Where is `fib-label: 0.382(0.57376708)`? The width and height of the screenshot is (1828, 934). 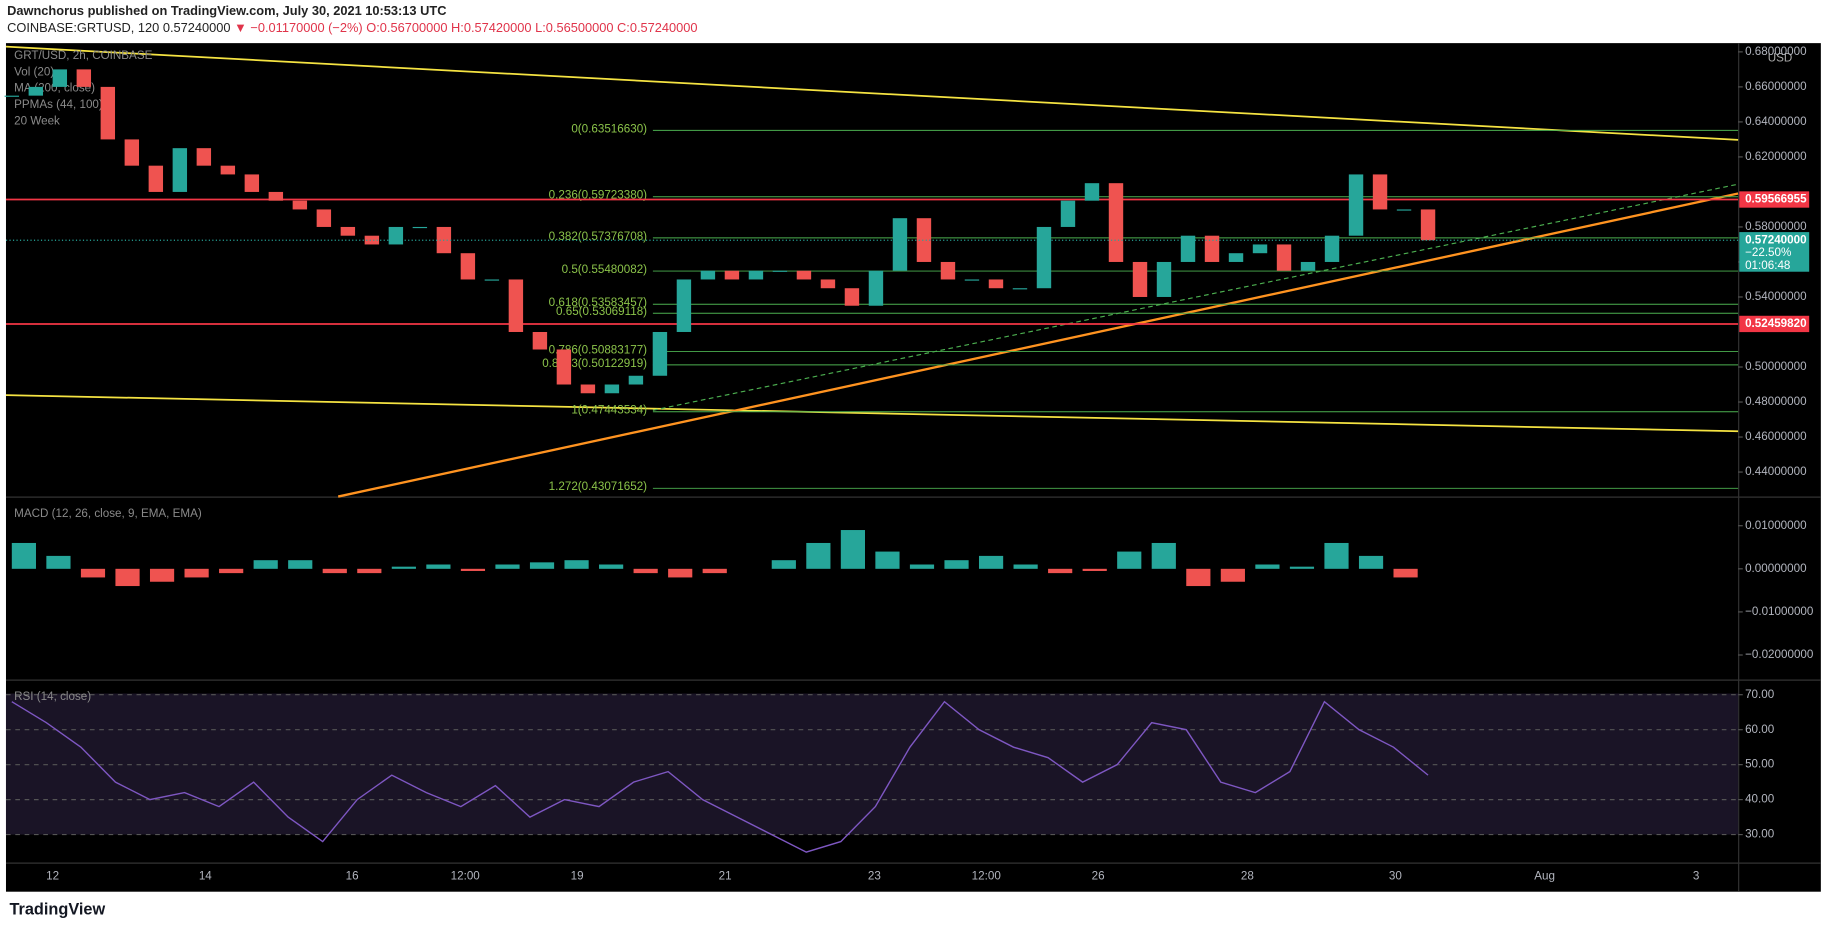
fib-label: 0.382(0.57376708) is located at coordinates (598, 236).